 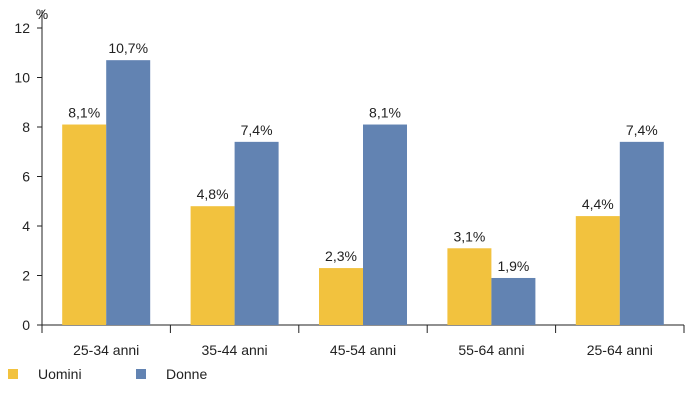 I want to click on y-axis: % 0 2 4 6 8 10 12, so click(x=31, y=169).